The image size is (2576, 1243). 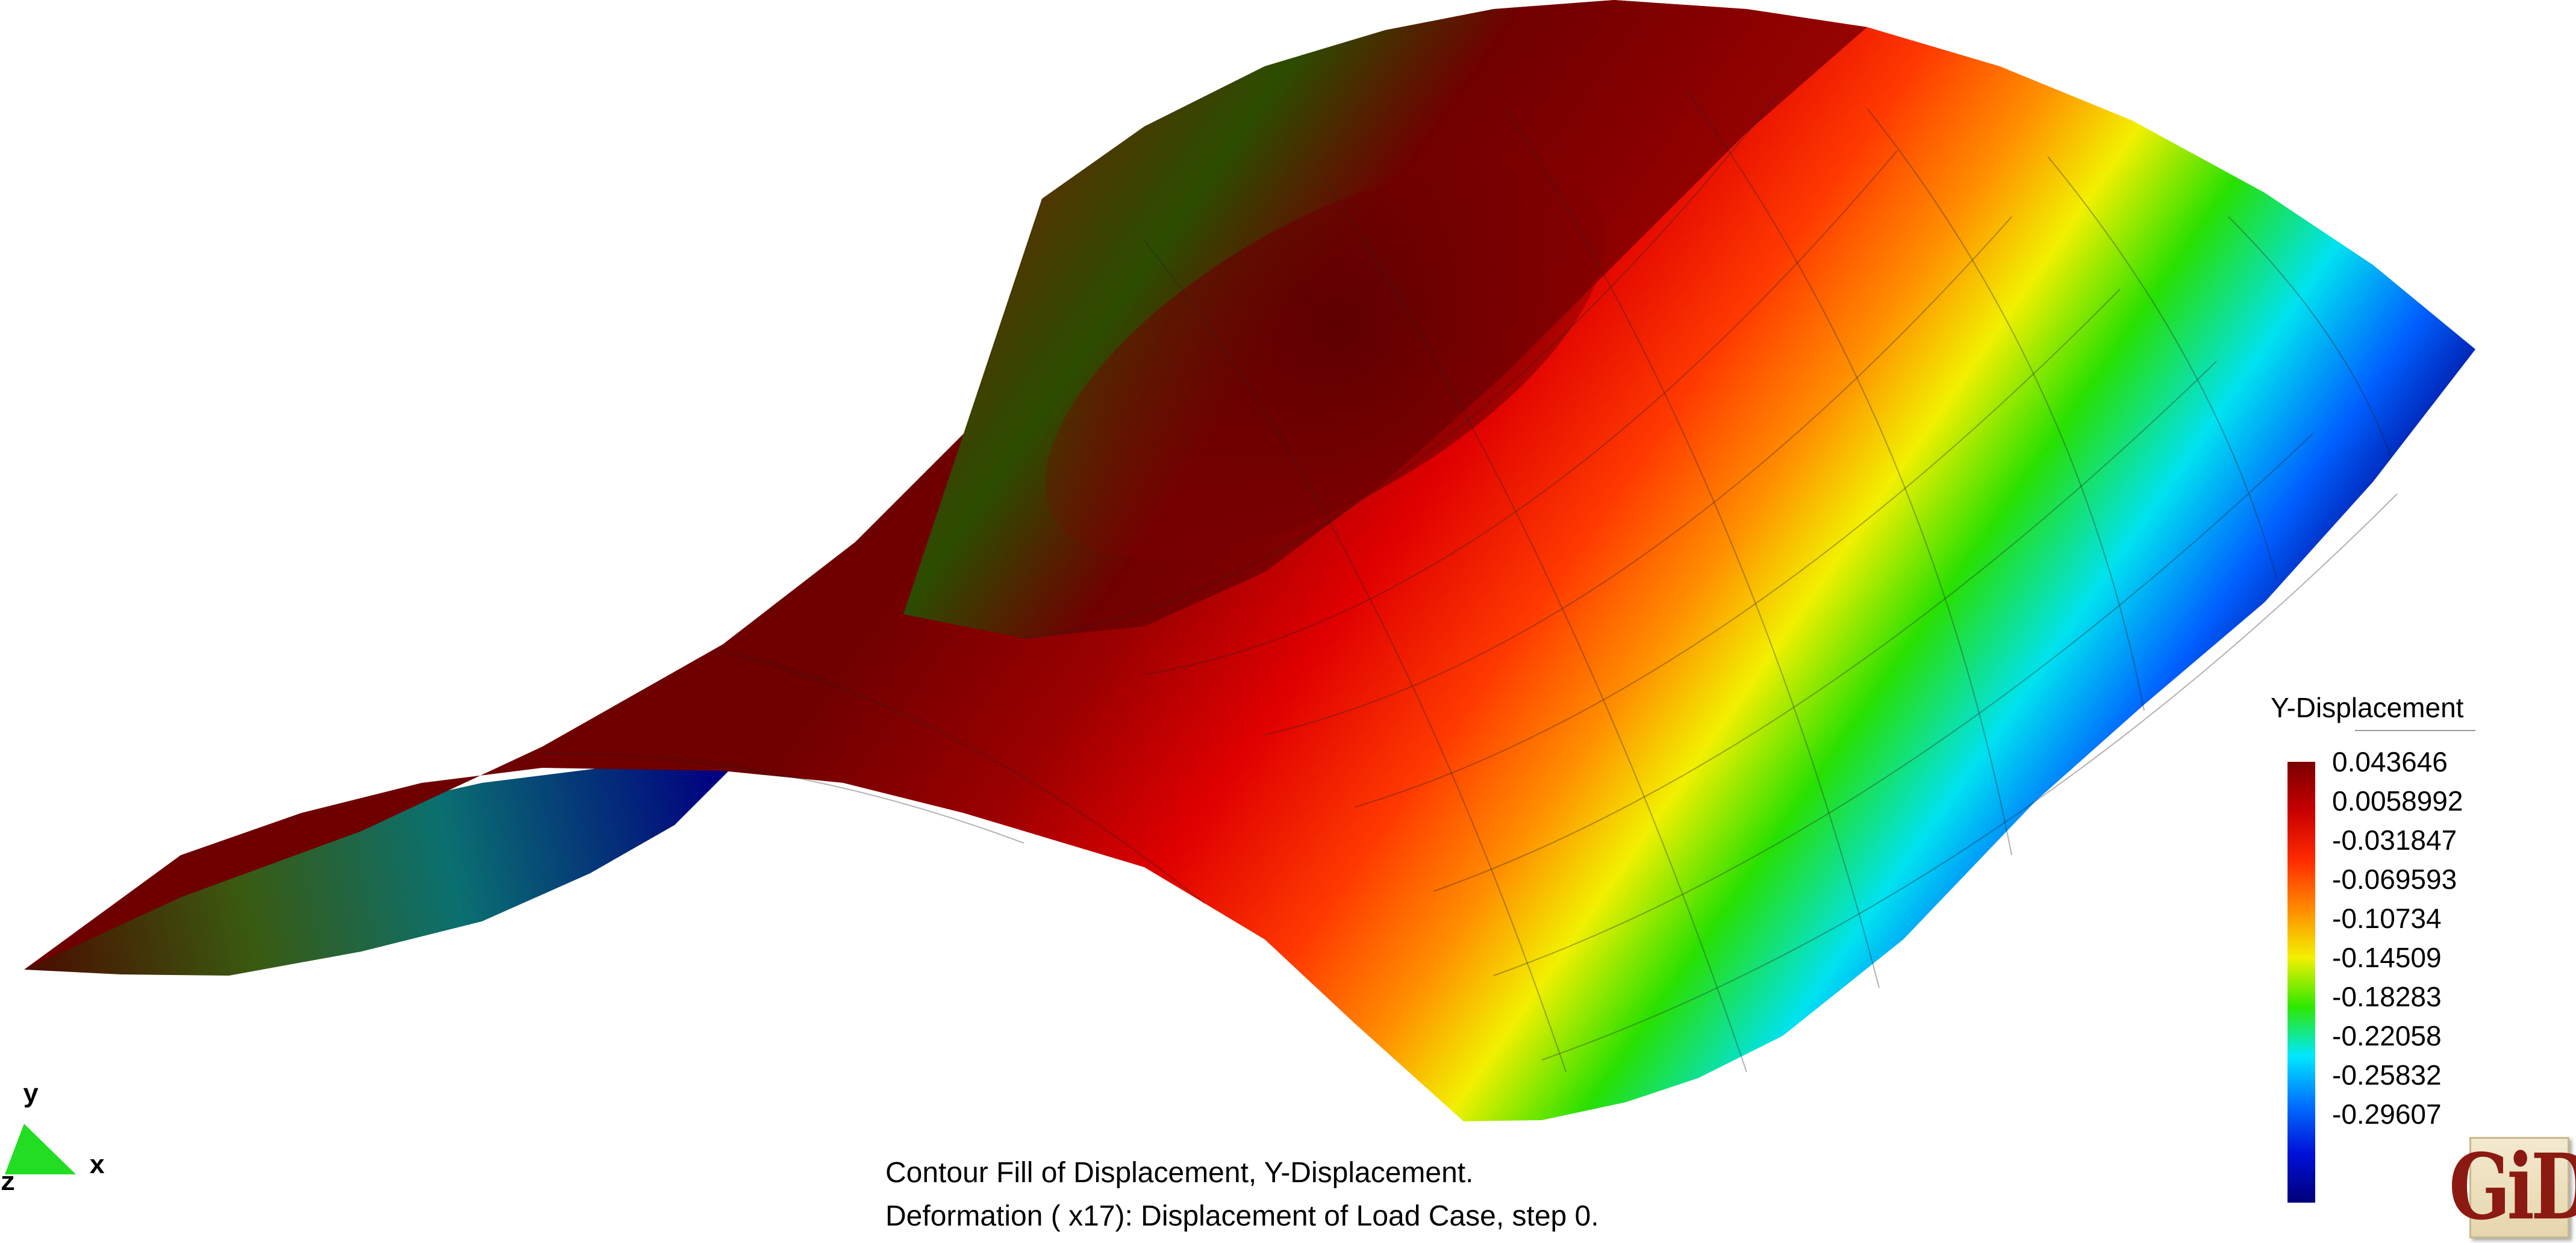 What do you see at coordinates (376, 872) in the screenshot?
I see `surface-left-wing` at bounding box center [376, 872].